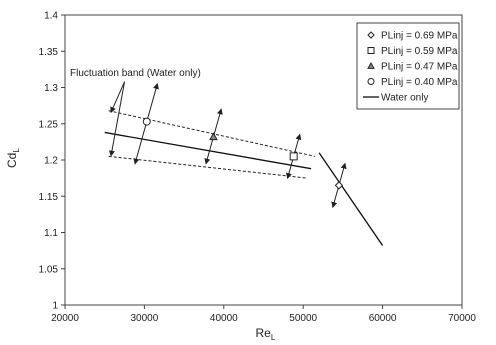  What do you see at coordinates (49, 124) in the screenshot?
I see `y-tick-label: 1.25` at bounding box center [49, 124].